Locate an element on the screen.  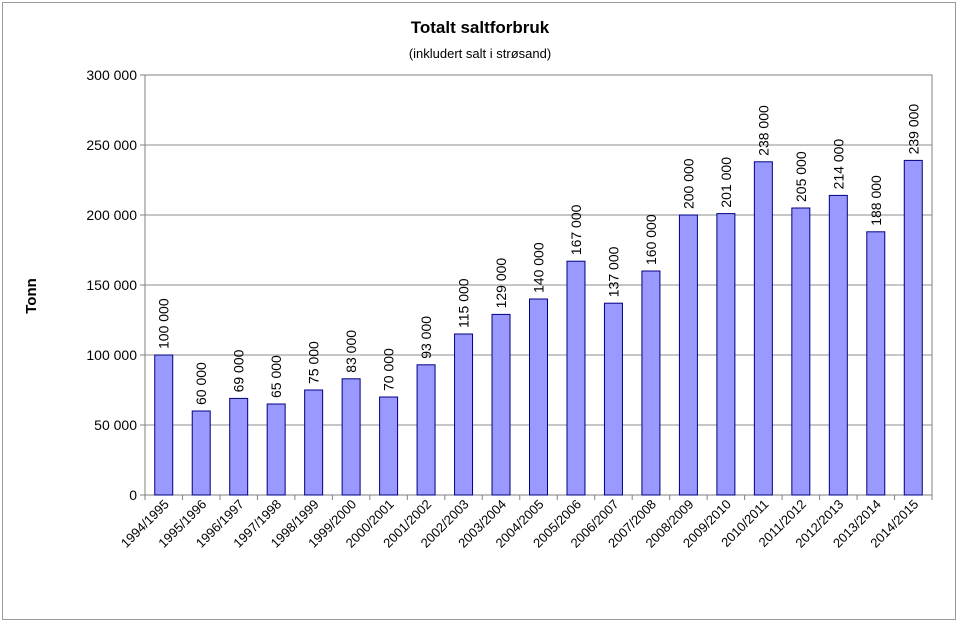
data-label: 70 000 is located at coordinates (389, 369).